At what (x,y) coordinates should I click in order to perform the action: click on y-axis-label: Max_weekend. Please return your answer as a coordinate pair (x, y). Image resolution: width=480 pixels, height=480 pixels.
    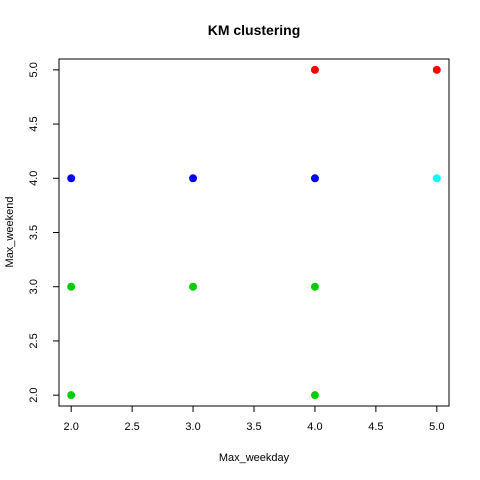
    Looking at the image, I should click on (10, 232).